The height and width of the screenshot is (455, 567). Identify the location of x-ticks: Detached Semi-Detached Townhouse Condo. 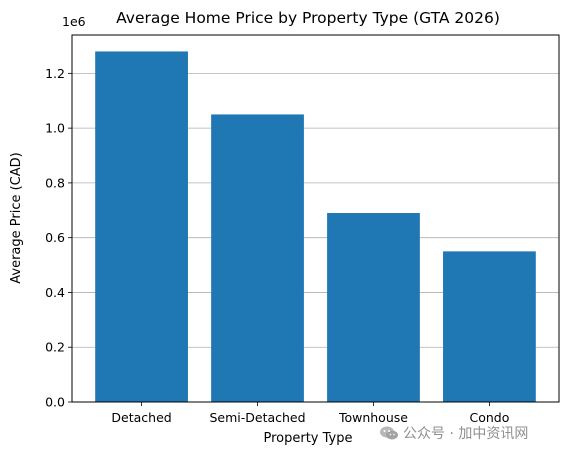
(310, 413).